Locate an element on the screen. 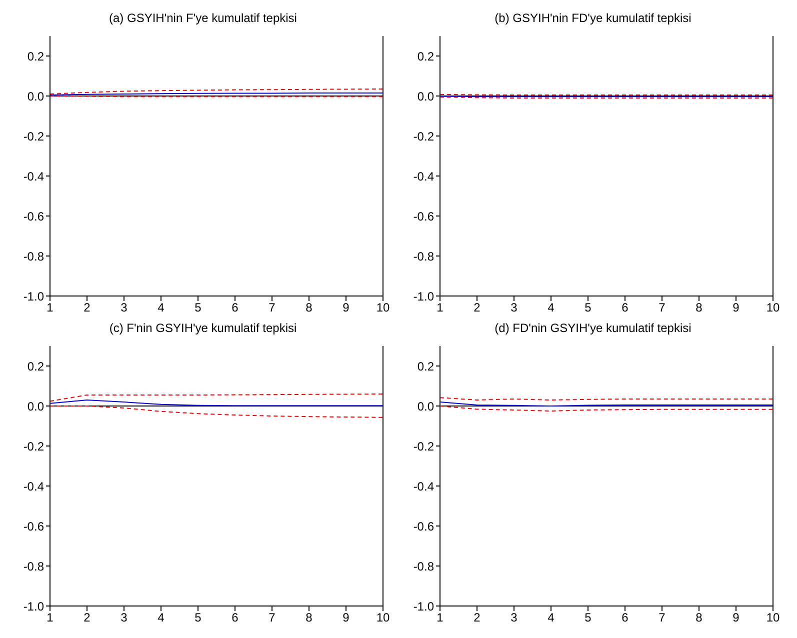 Image resolution: width=797 pixels, height=638 pixels. chart-title: (d) FD'nin GSYIH'ye kumulatif tepkisi is located at coordinates (593, 328).